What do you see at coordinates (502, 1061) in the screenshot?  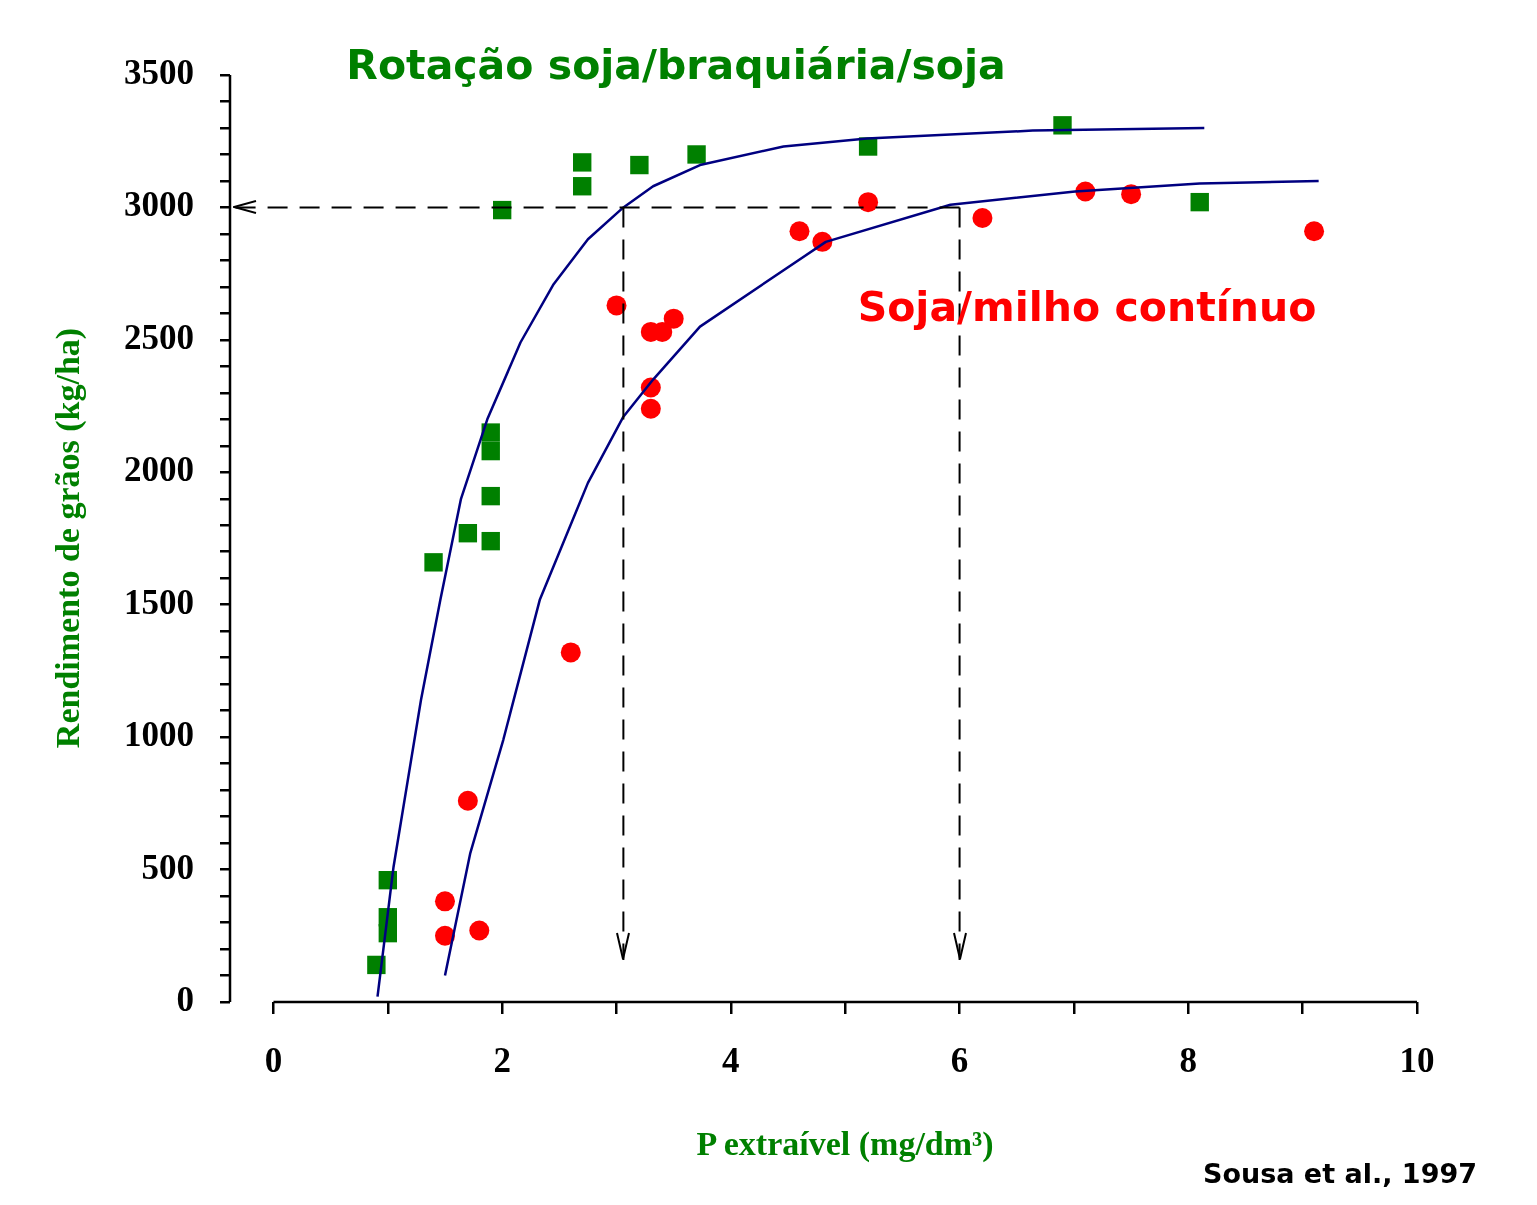 I see `x-tick-label: 2` at bounding box center [502, 1061].